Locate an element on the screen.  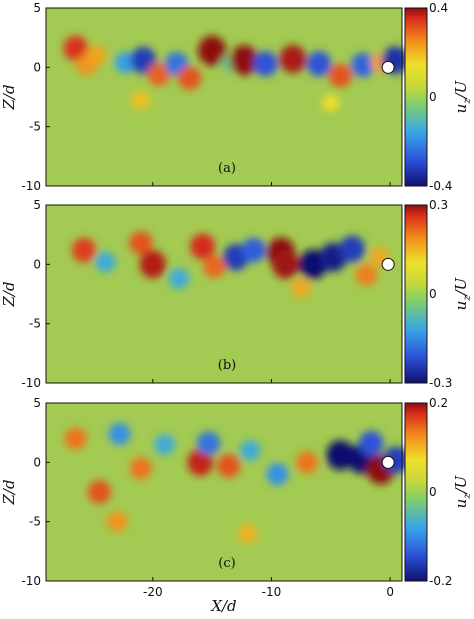
cylinder-marker-c is located at coordinates (388, 462).